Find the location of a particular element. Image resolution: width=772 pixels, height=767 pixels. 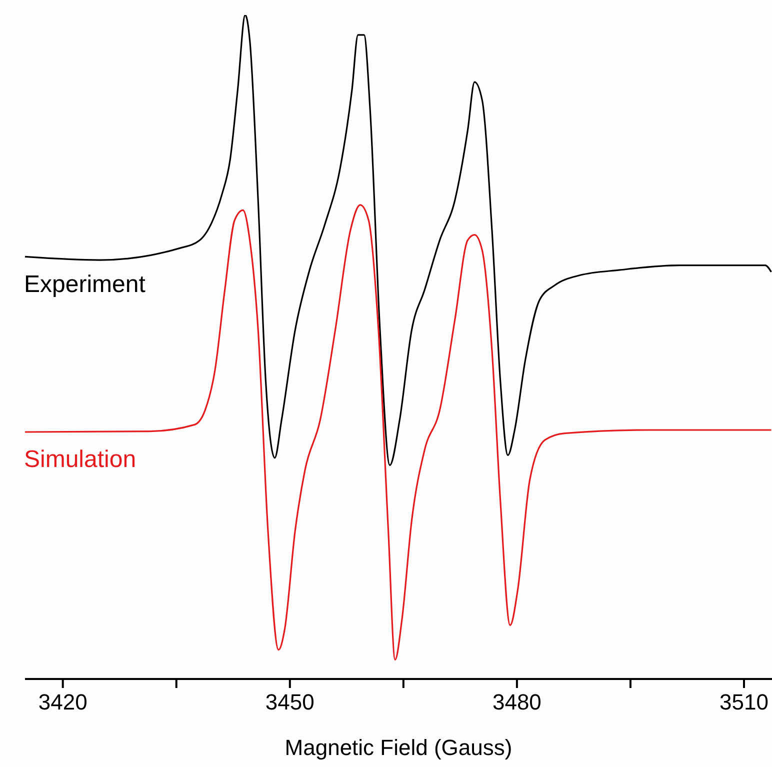

series-label: Experiment is located at coordinates (85, 284).